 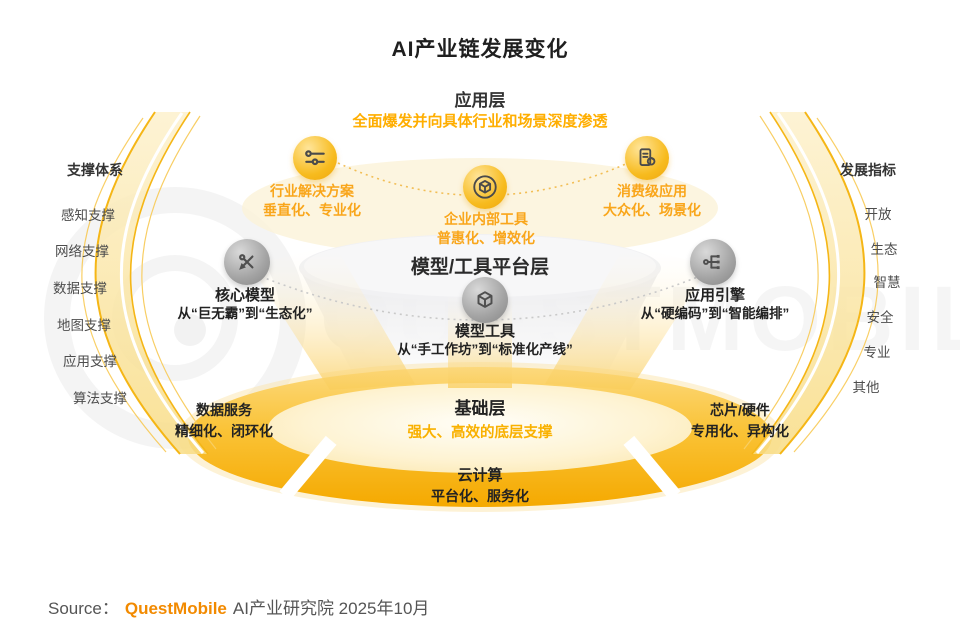 I want to click on right-band, so click(x=811, y=283).